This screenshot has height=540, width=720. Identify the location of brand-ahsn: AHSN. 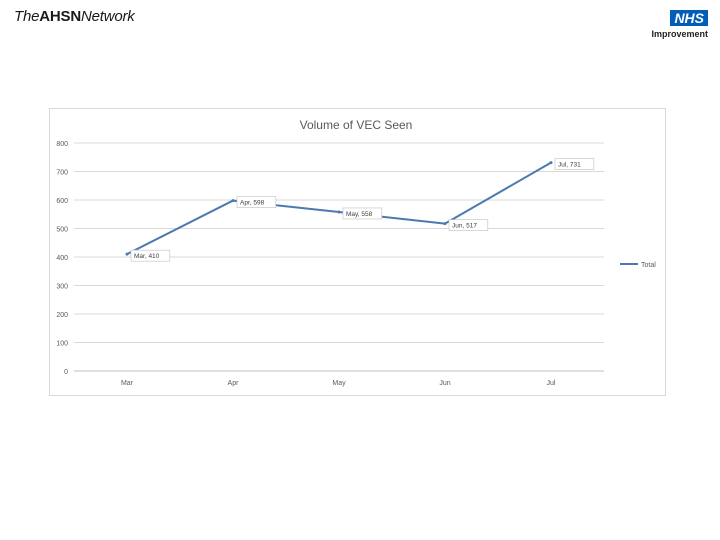
(60, 16).